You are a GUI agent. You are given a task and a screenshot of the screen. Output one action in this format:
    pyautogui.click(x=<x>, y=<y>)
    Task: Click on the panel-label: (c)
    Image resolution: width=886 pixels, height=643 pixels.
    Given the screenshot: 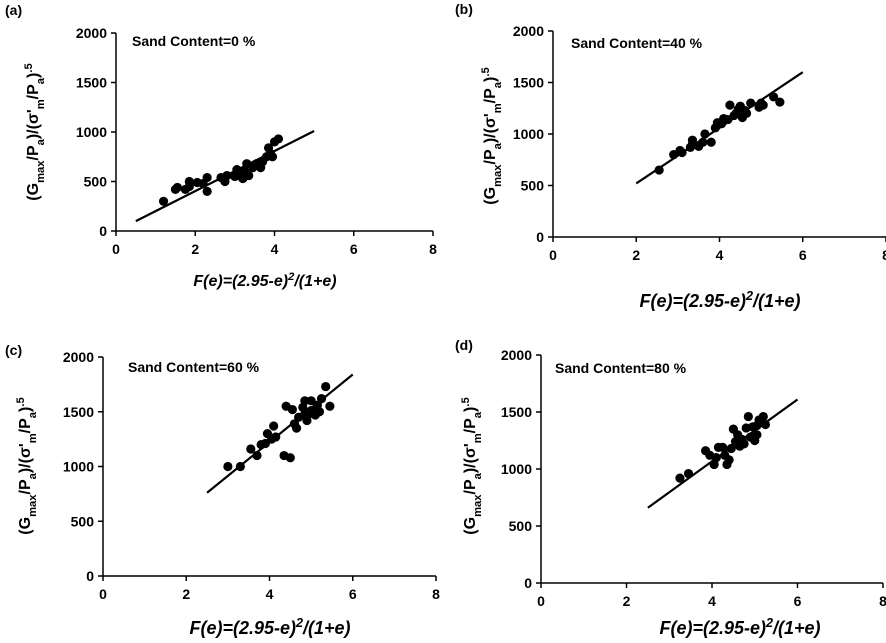 What is the action you would take?
    pyautogui.click(x=13, y=350)
    